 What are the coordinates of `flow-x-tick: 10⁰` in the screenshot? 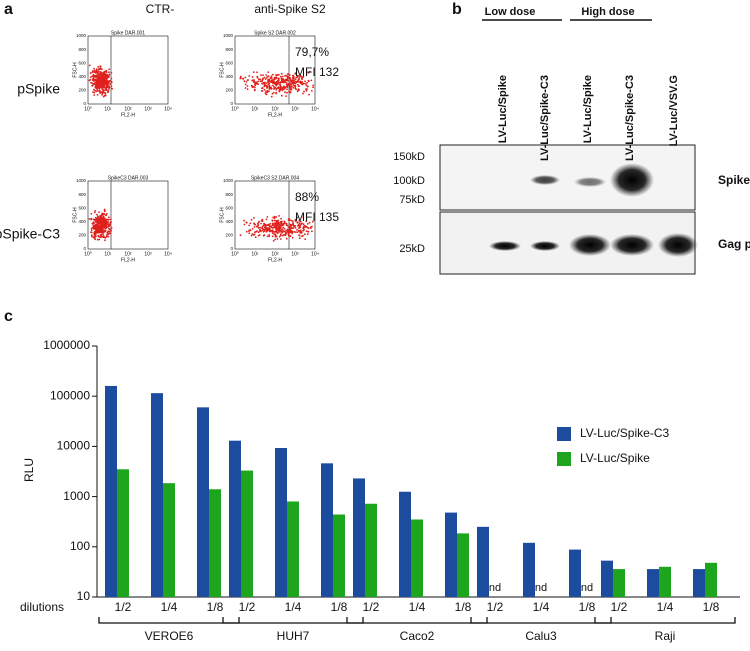 It's located at (235, 254).